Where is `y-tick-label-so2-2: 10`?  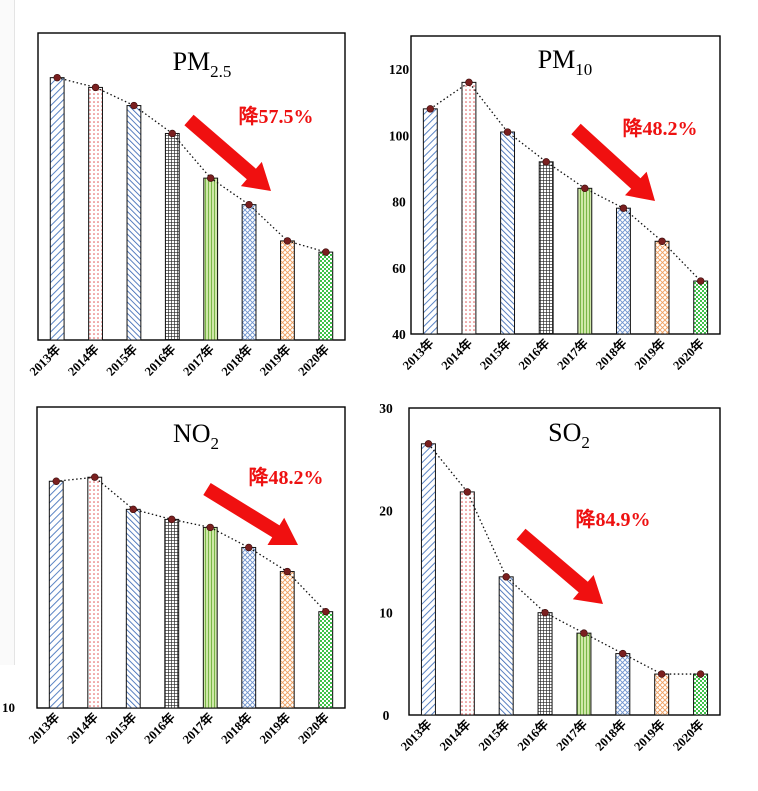
y-tick-label-so2-2: 10 is located at coordinates (386, 613).